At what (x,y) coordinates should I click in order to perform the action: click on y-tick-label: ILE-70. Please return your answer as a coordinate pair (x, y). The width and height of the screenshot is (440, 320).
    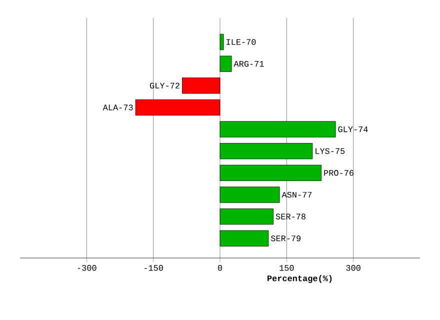
    Looking at the image, I should click on (241, 42).